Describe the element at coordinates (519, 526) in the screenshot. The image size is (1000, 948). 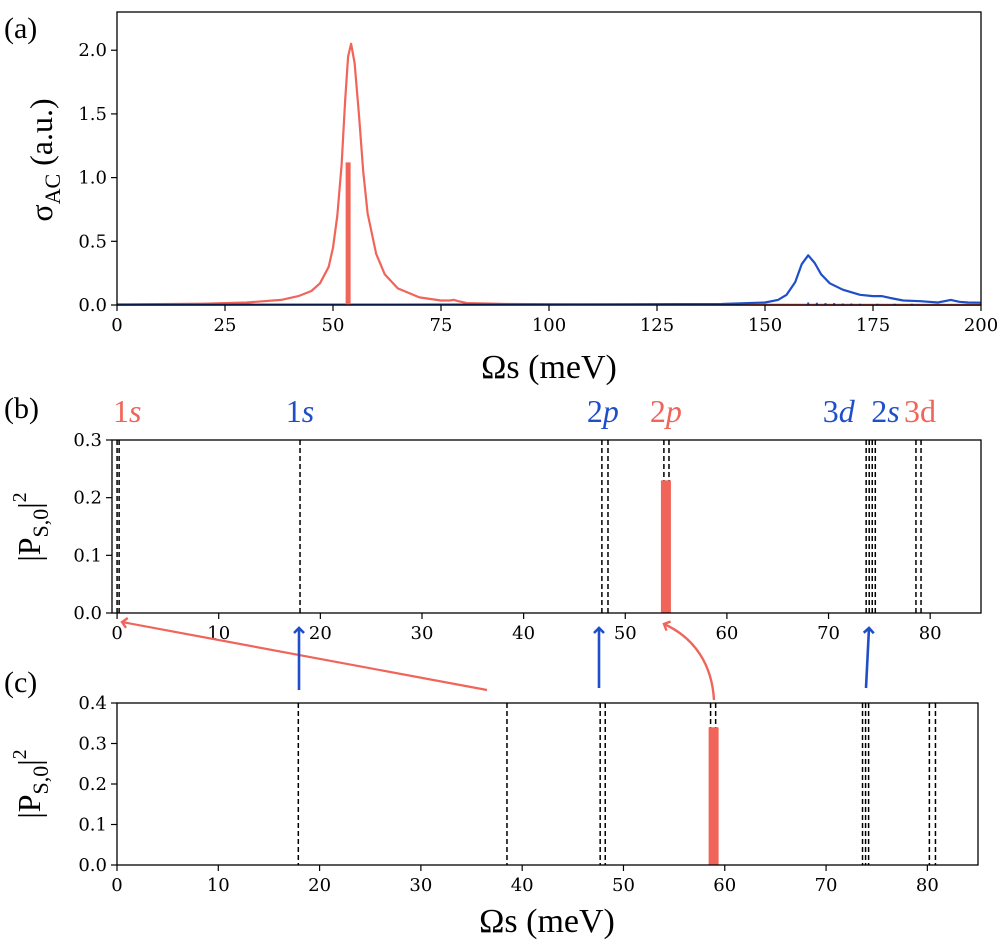
I see `panel-b-level-lines` at that location.